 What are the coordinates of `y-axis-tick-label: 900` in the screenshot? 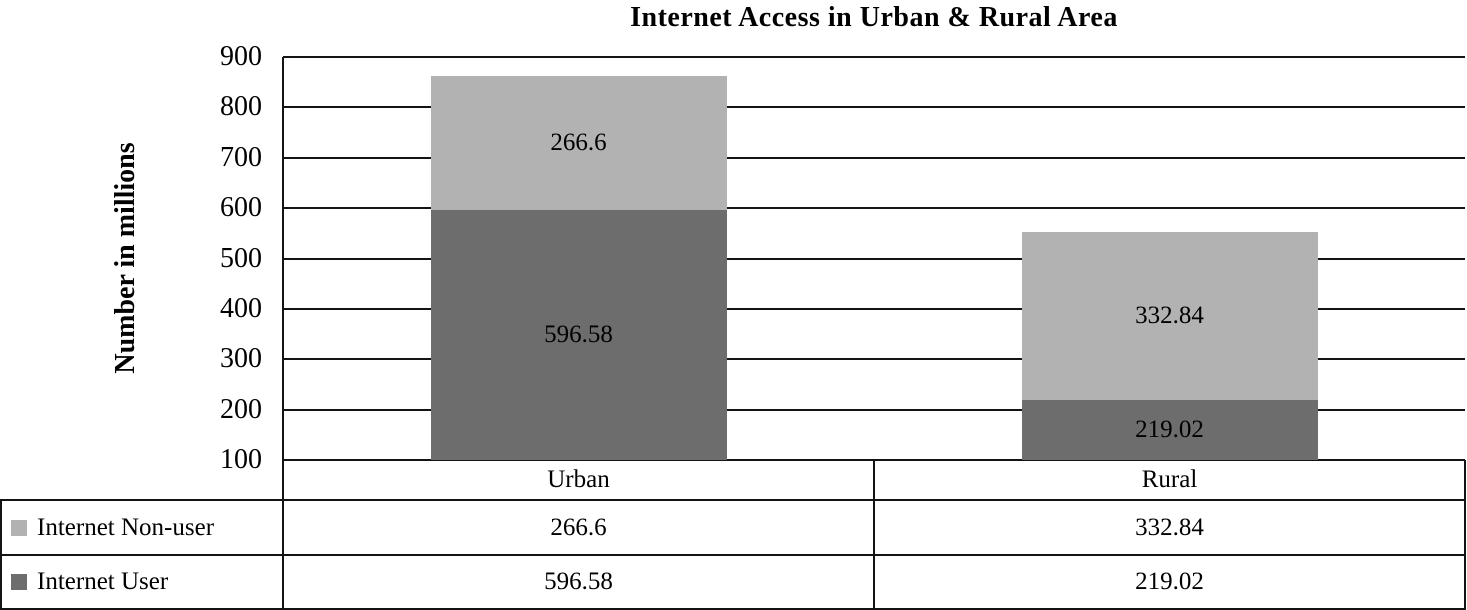 It's located at (241, 56).